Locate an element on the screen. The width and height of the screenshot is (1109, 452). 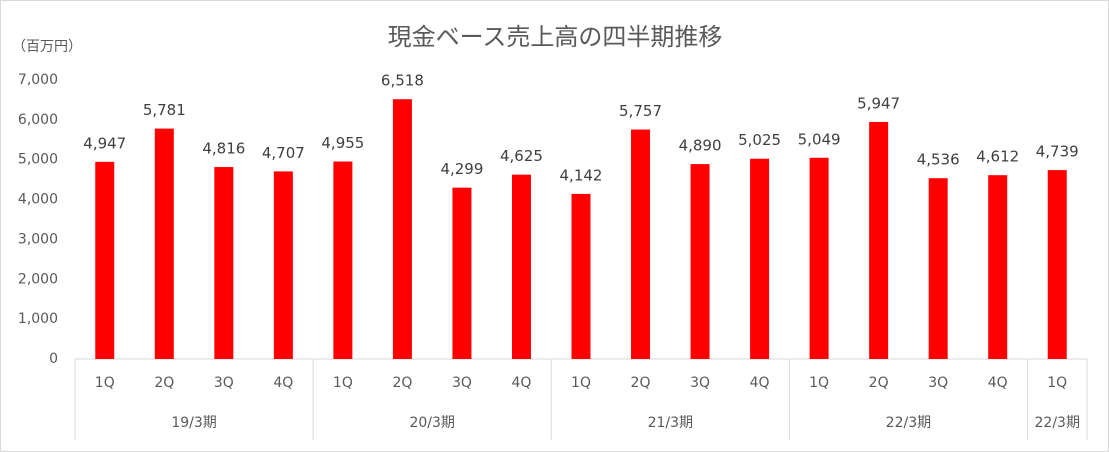
y-tick-label: 6,000 is located at coordinates (38, 120).